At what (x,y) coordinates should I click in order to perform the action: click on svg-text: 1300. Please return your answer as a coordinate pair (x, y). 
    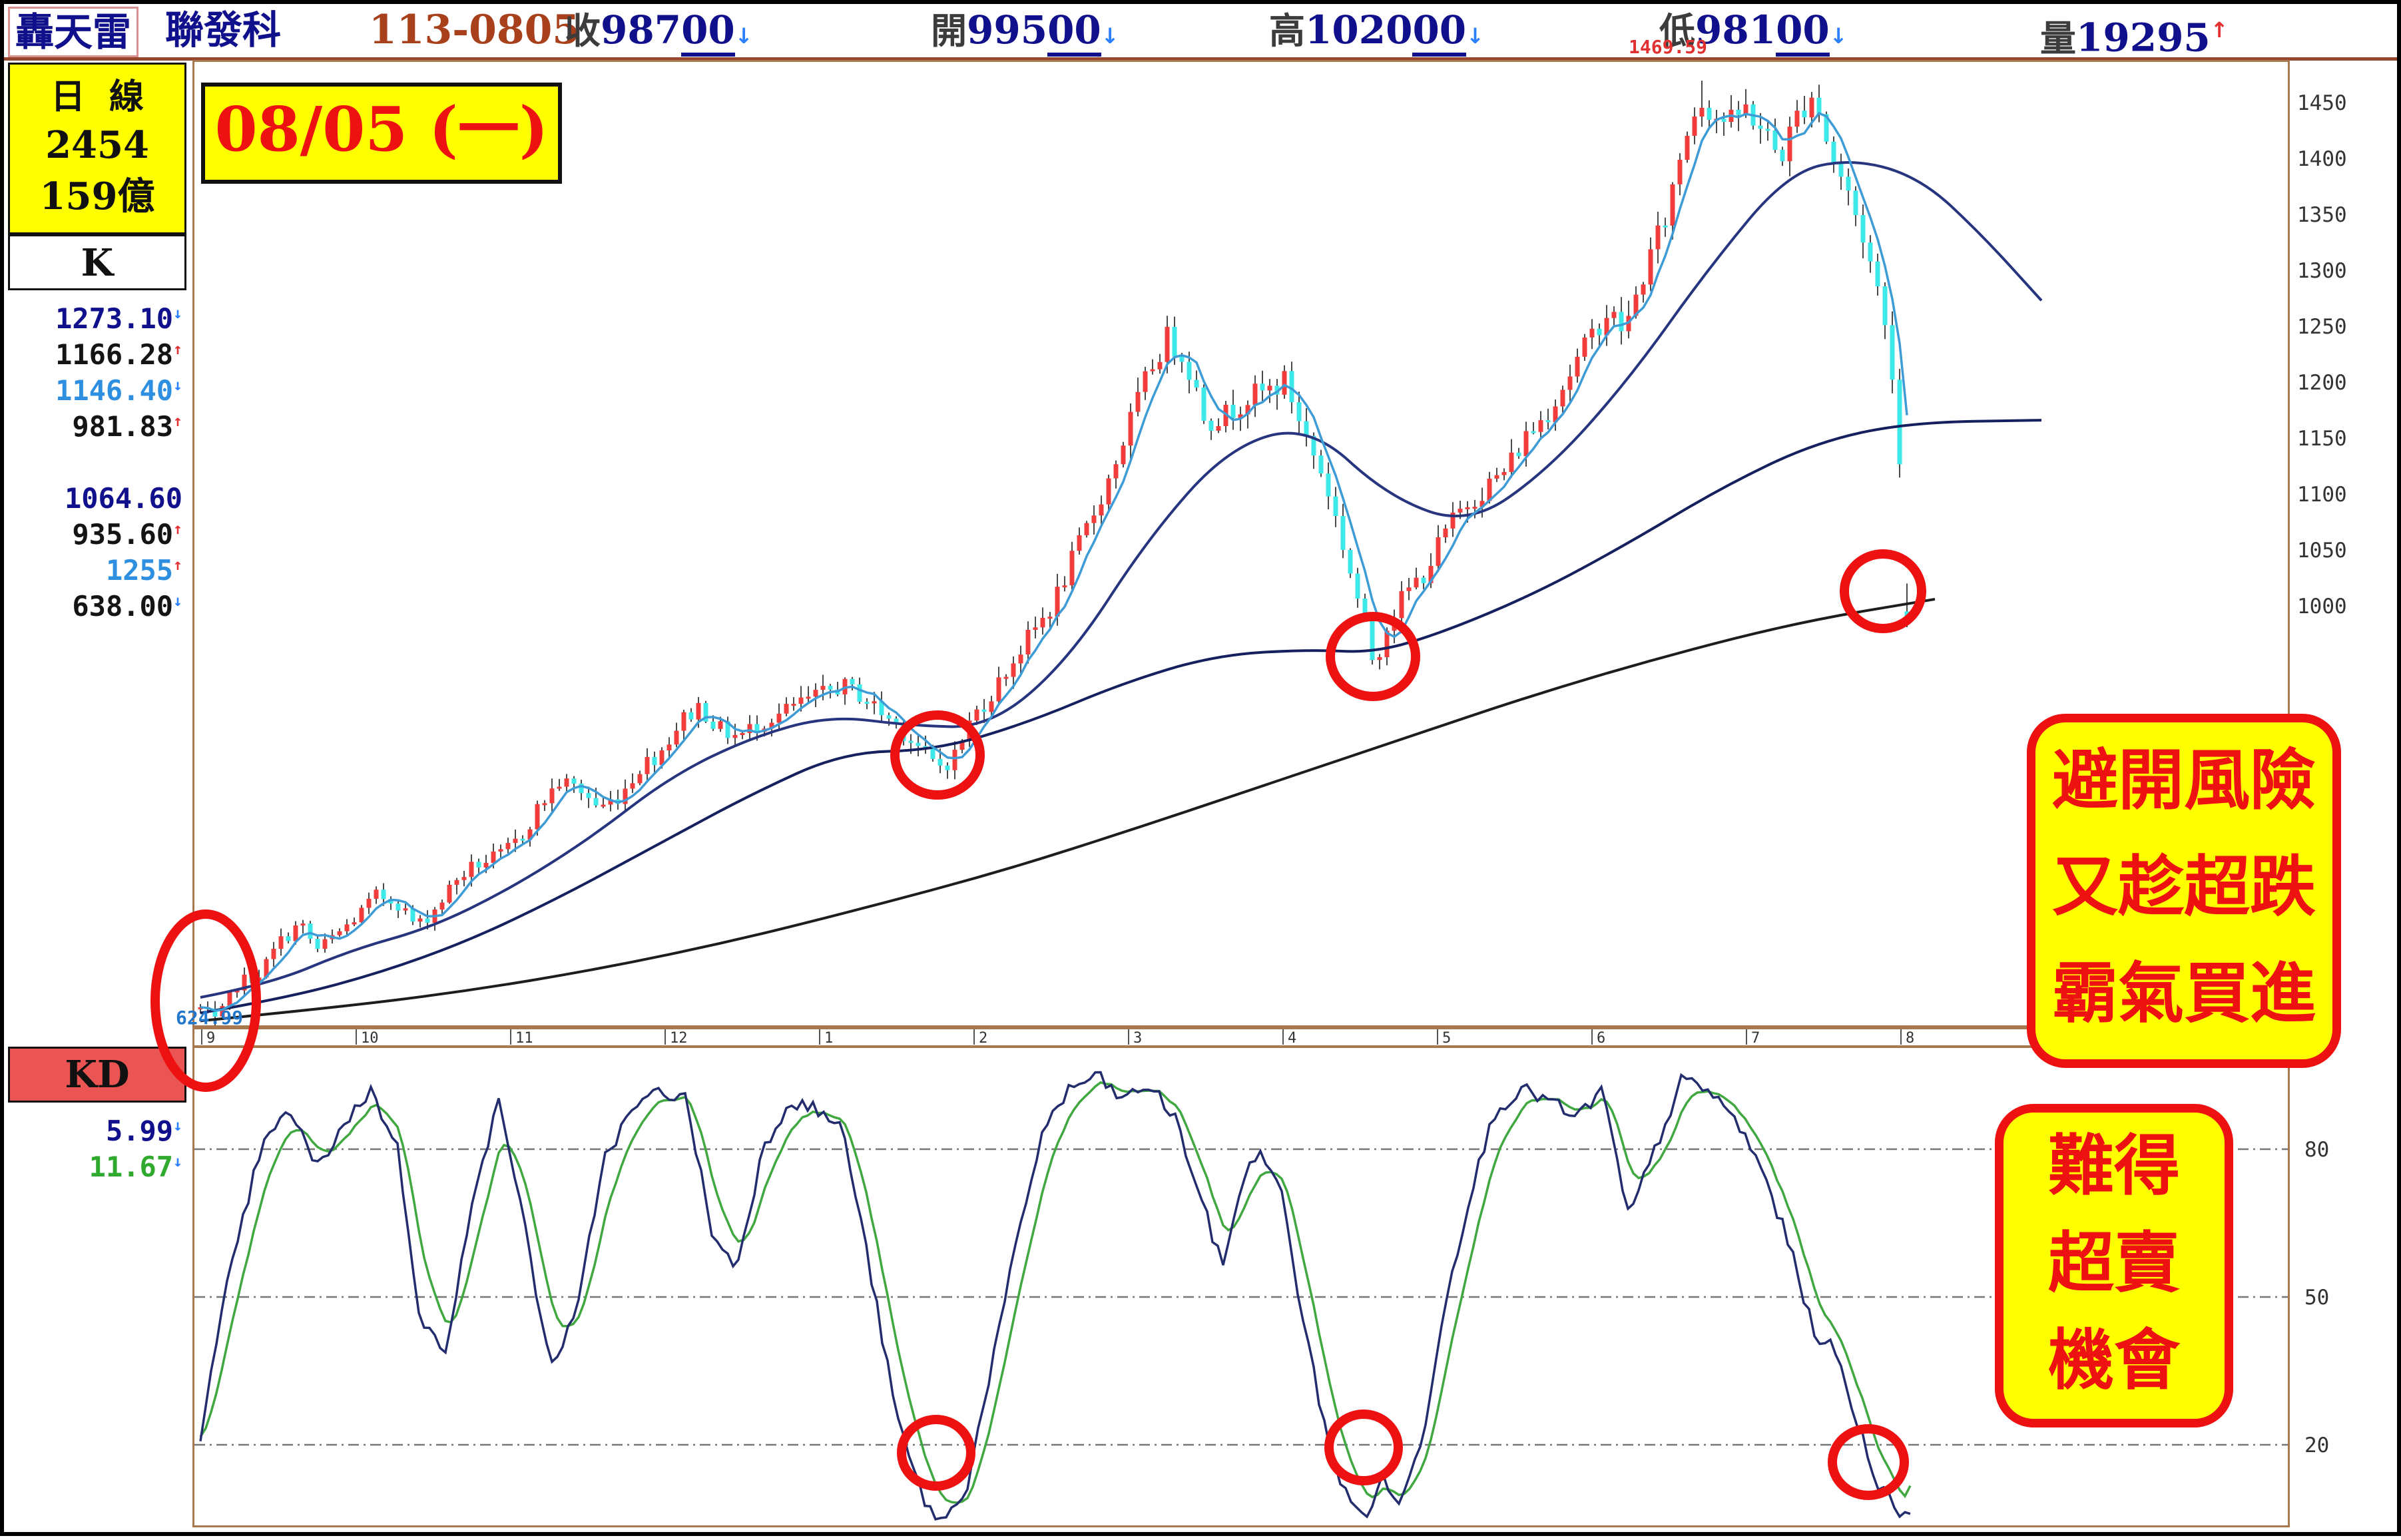
    Looking at the image, I should click on (2322, 271).